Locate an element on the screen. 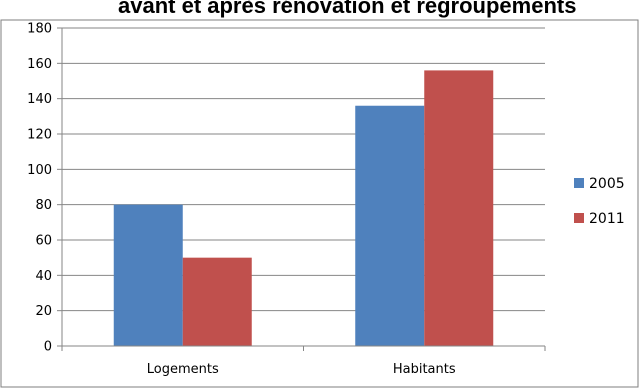  bar-logements-2011 is located at coordinates (217, 301).